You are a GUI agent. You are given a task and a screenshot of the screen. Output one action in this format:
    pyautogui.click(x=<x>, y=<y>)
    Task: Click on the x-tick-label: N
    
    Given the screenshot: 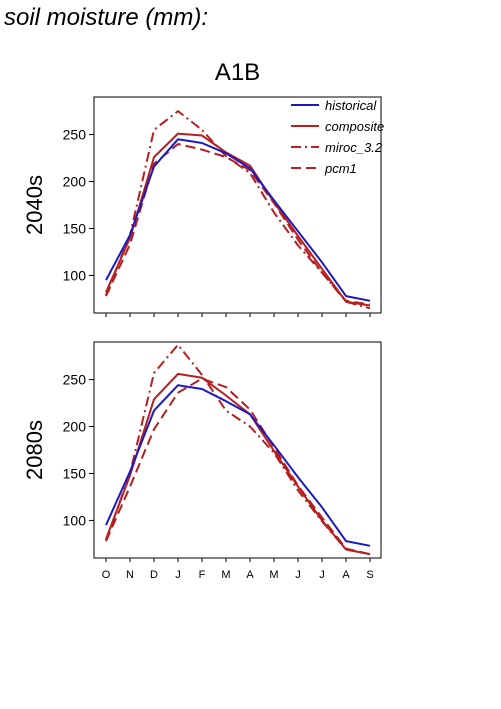 What is the action you would take?
    pyautogui.click(x=130, y=575)
    